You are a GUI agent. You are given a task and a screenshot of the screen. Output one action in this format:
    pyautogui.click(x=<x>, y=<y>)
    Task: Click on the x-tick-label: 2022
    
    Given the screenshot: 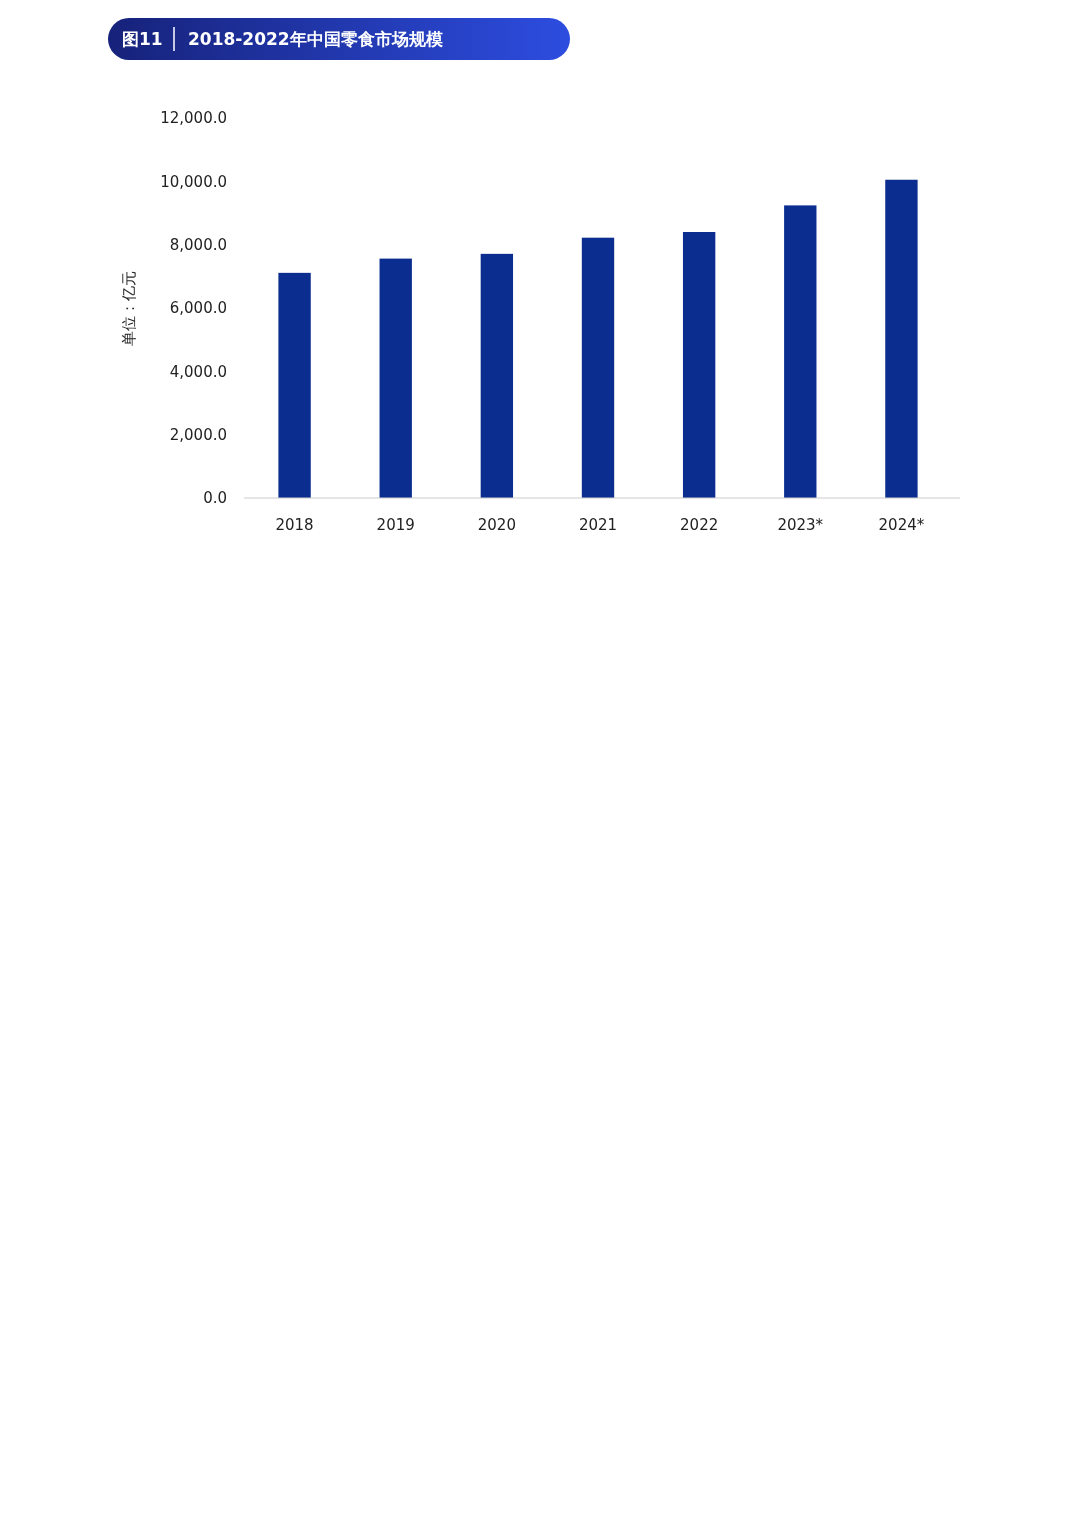 What is the action you would take?
    pyautogui.click(x=699, y=525)
    